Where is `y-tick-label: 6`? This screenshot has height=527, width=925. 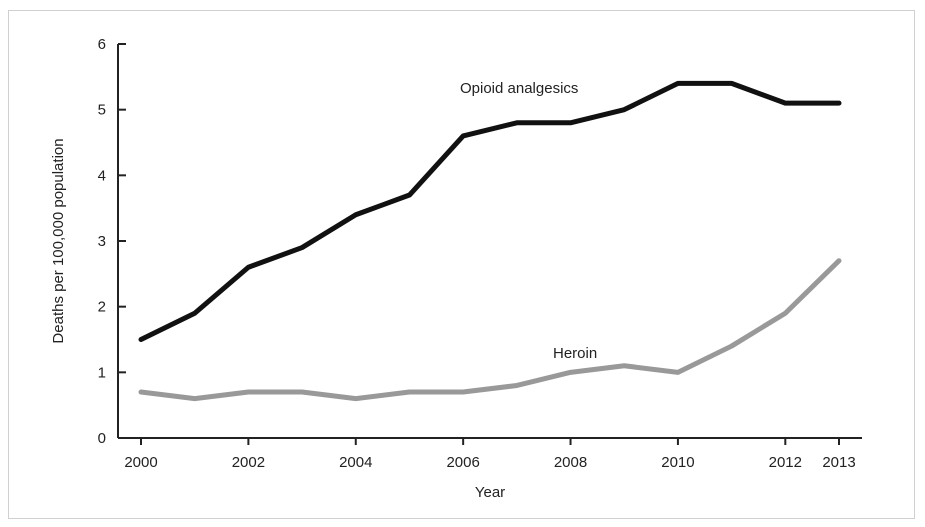 y-tick-label: 6 is located at coordinates (102, 44).